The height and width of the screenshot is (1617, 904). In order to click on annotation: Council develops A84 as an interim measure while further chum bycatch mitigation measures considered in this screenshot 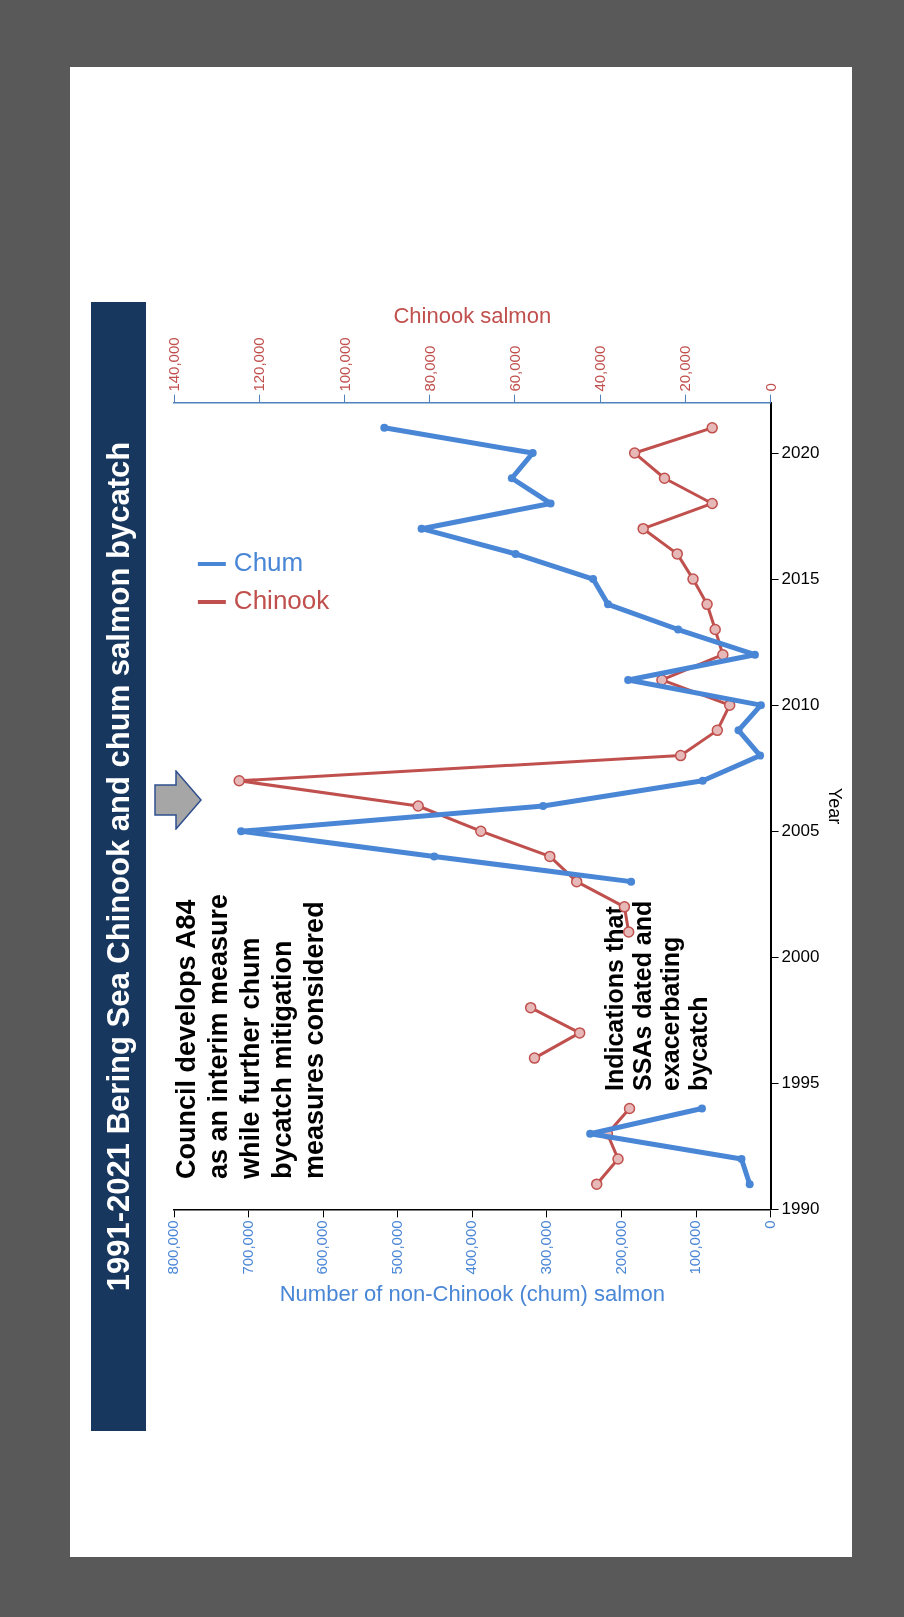, I will do `click(250, 1035)`.